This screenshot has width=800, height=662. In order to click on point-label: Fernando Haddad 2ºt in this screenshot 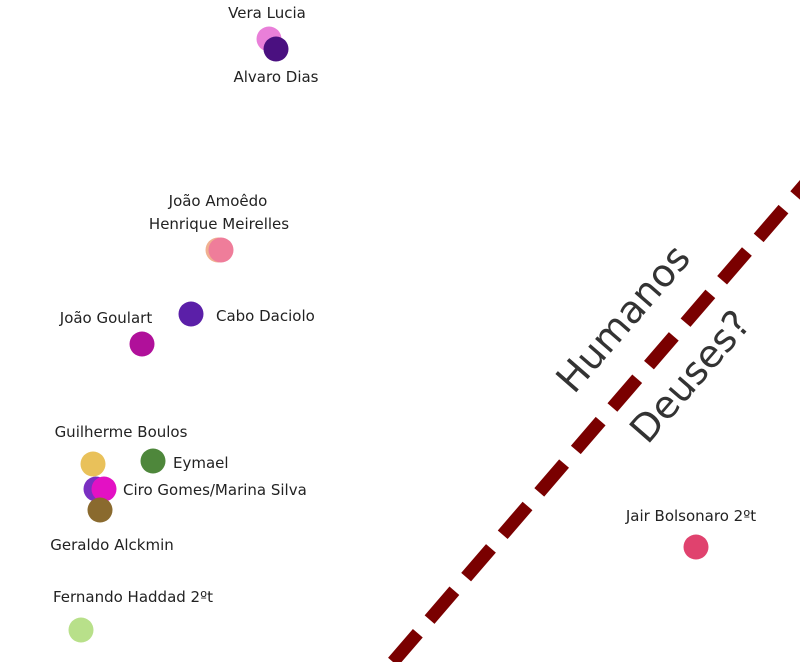, I will do `click(133, 597)`.